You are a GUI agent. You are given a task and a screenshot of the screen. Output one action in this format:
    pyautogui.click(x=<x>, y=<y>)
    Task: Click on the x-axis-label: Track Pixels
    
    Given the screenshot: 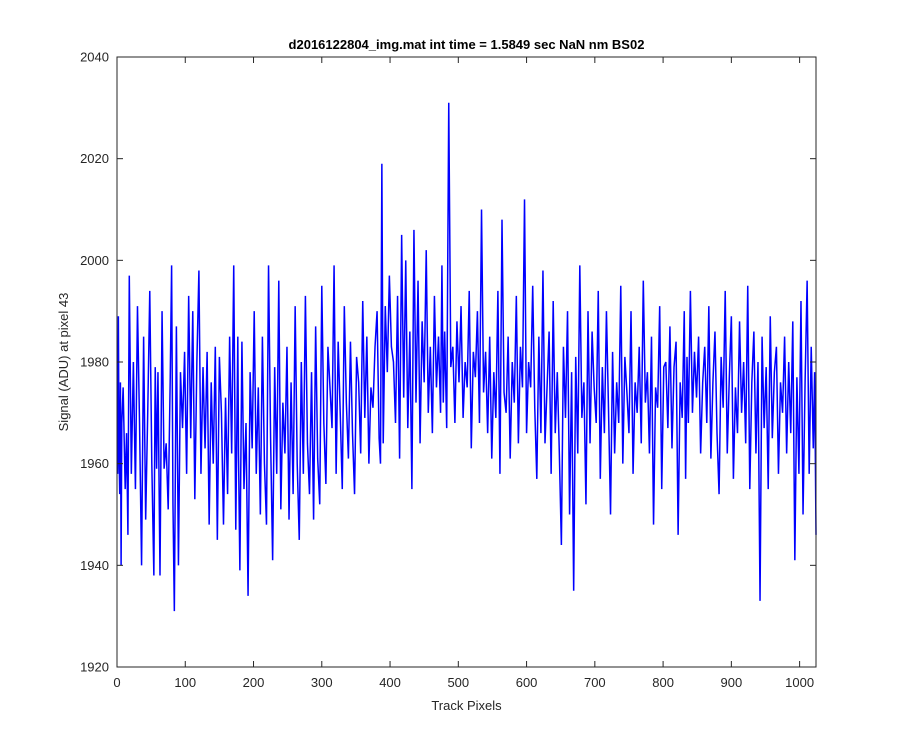 What is the action you would take?
    pyautogui.click(x=466, y=705)
    